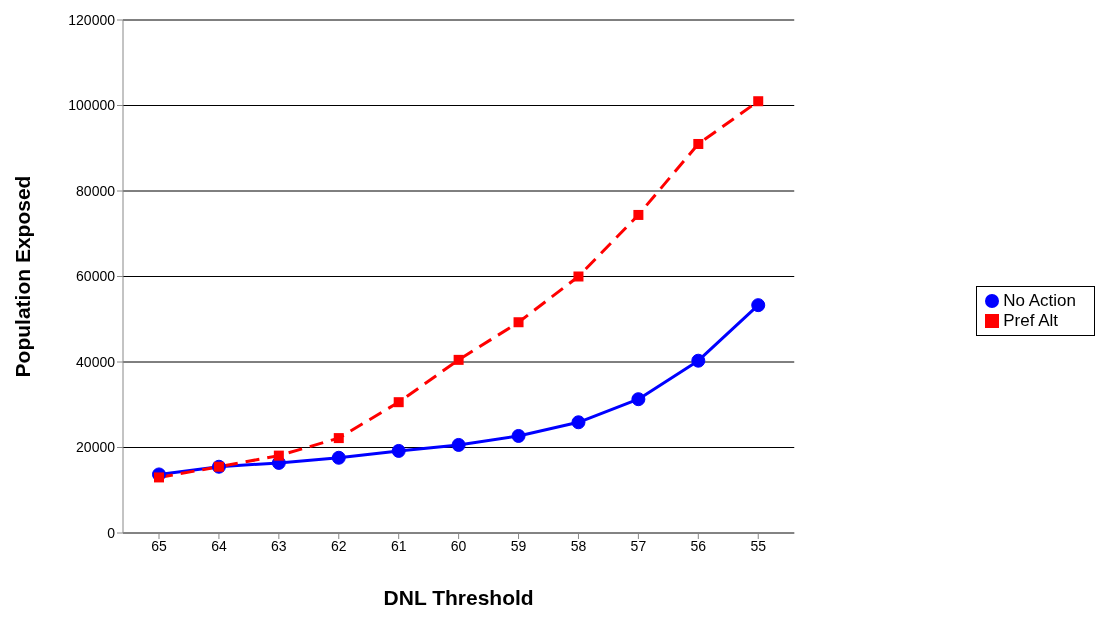 Image resolution: width=1112 pixels, height=621 pixels. Describe the element at coordinates (458, 597) in the screenshot. I see `x-axis-title: DNL Threshold` at that location.